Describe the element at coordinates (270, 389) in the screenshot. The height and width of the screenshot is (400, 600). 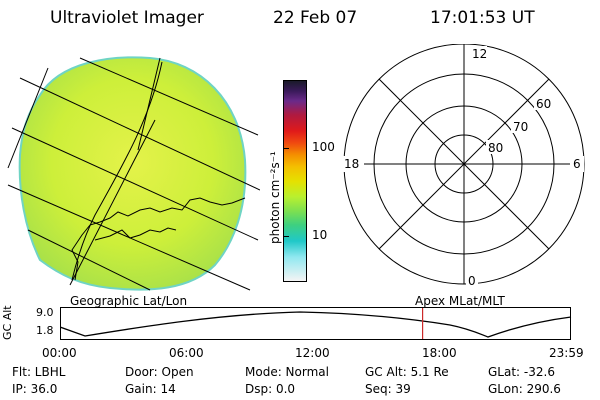
I see `dsp-status: Dsp: 0.0` at that location.